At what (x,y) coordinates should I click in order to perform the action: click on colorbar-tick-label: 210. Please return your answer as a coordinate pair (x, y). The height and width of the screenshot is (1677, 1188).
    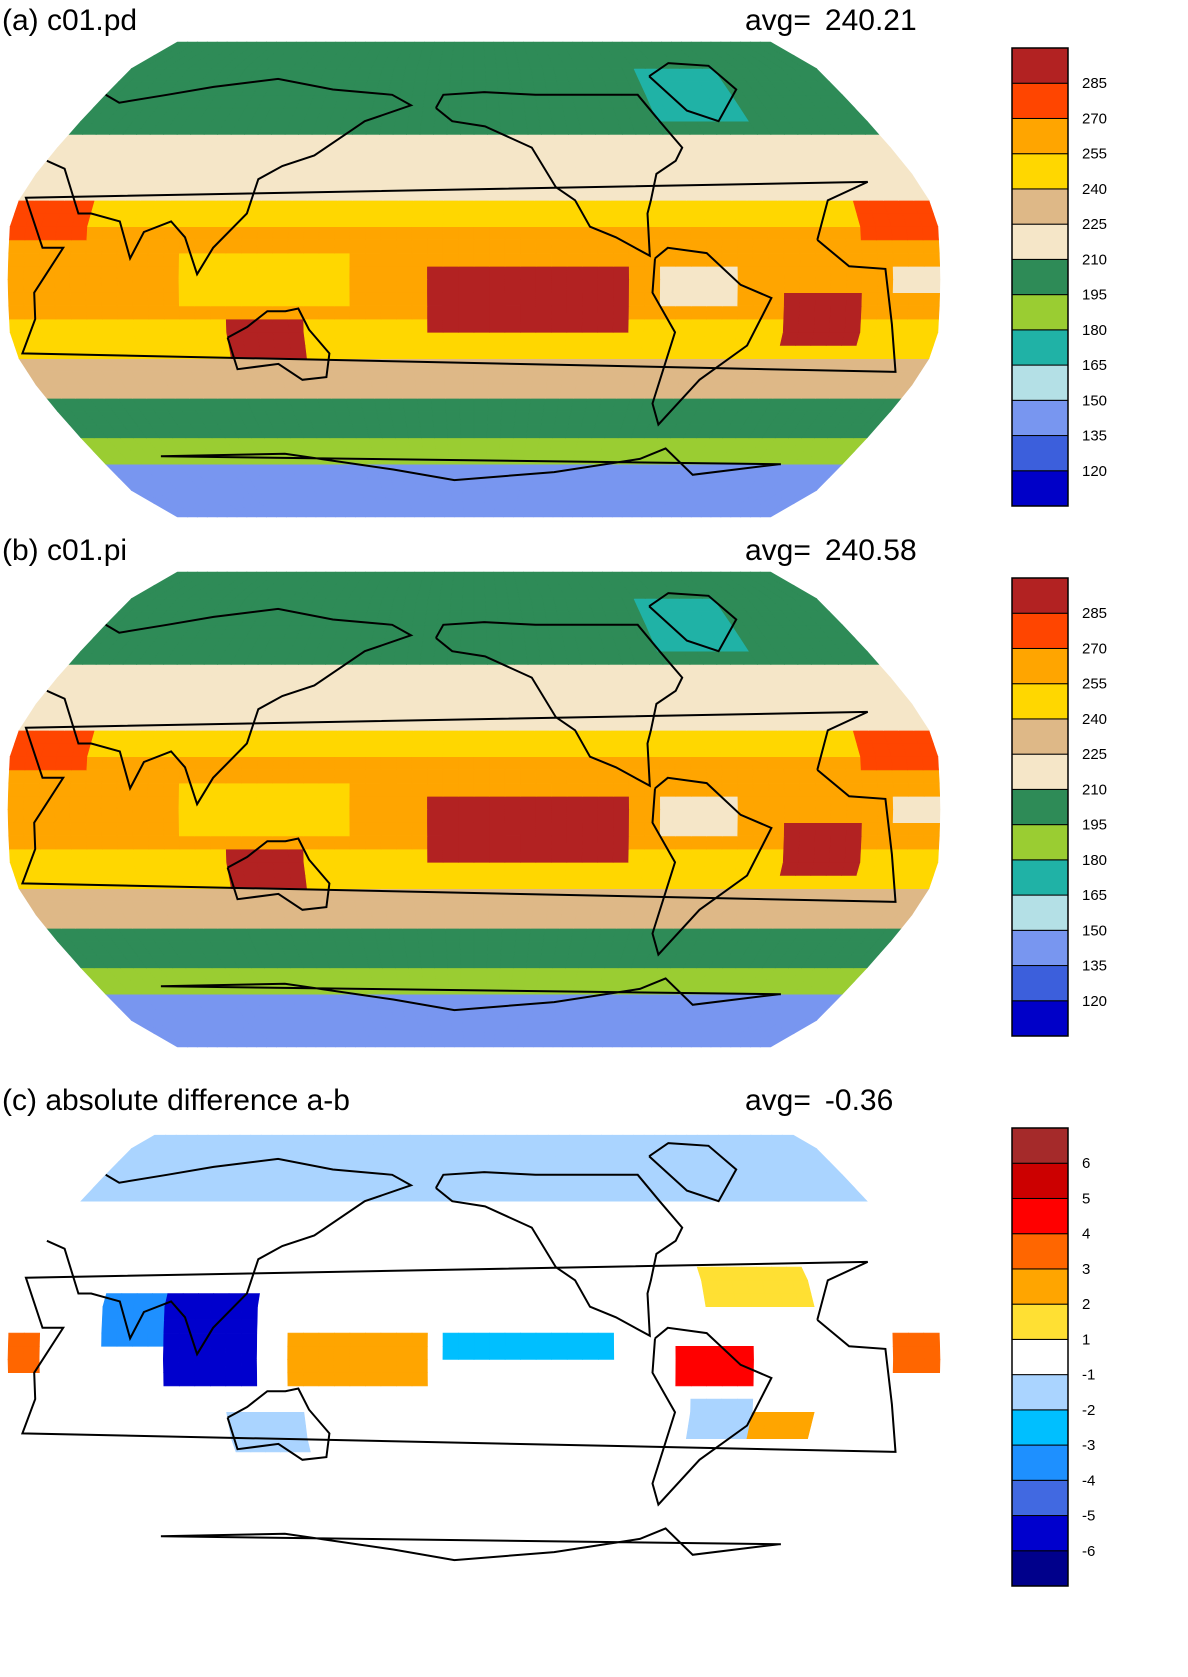
    Looking at the image, I should click on (1094, 789).